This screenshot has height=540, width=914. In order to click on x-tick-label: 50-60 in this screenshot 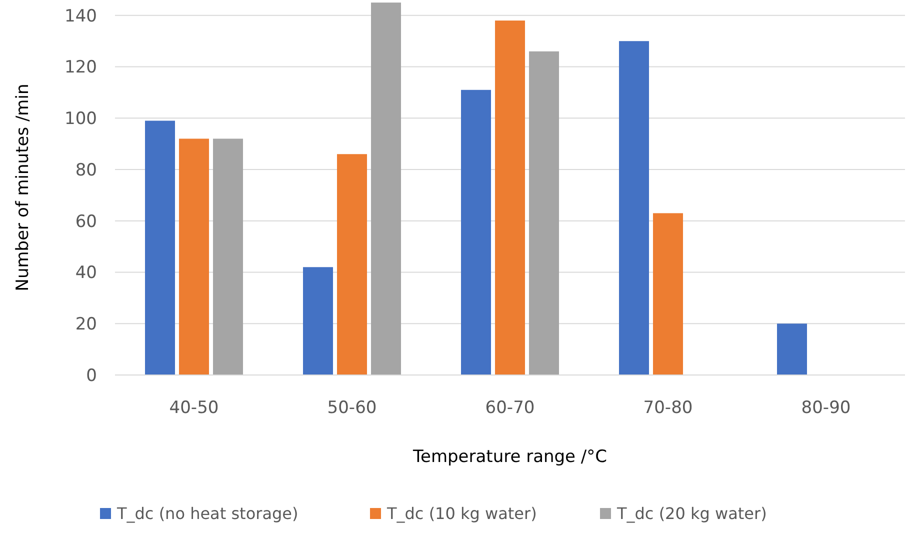, I will do `click(352, 408)`.